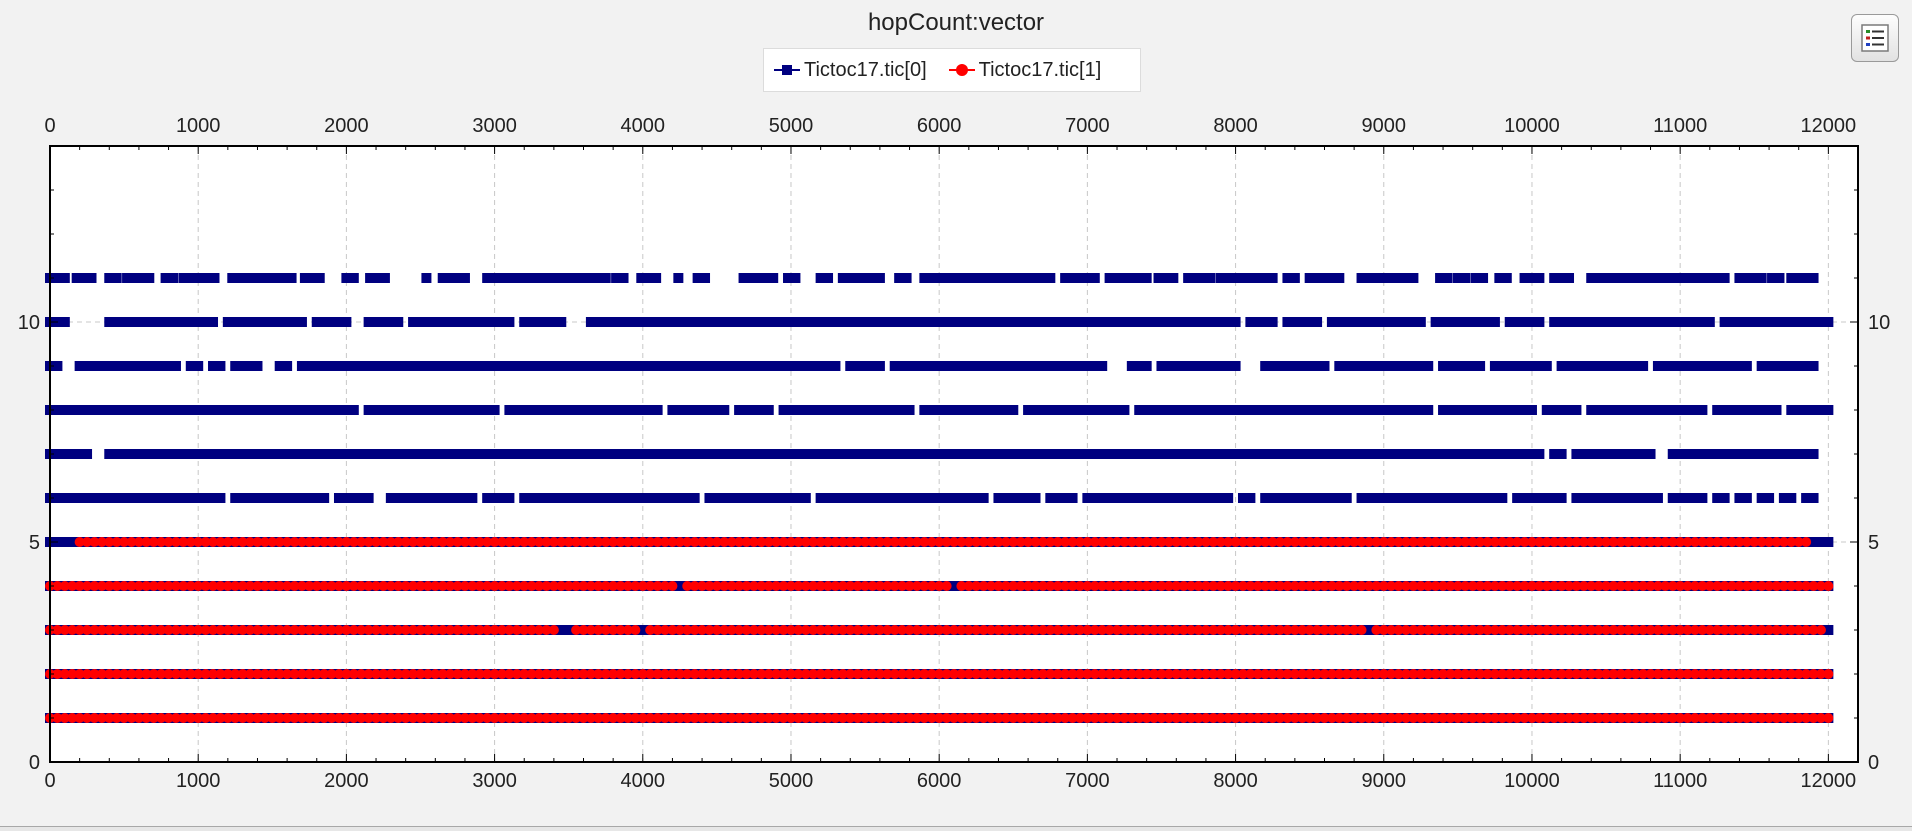 This screenshot has width=1912, height=831. Describe the element at coordinates (1875, 38) in the screenshot. I see `chart-options-button` at that location.